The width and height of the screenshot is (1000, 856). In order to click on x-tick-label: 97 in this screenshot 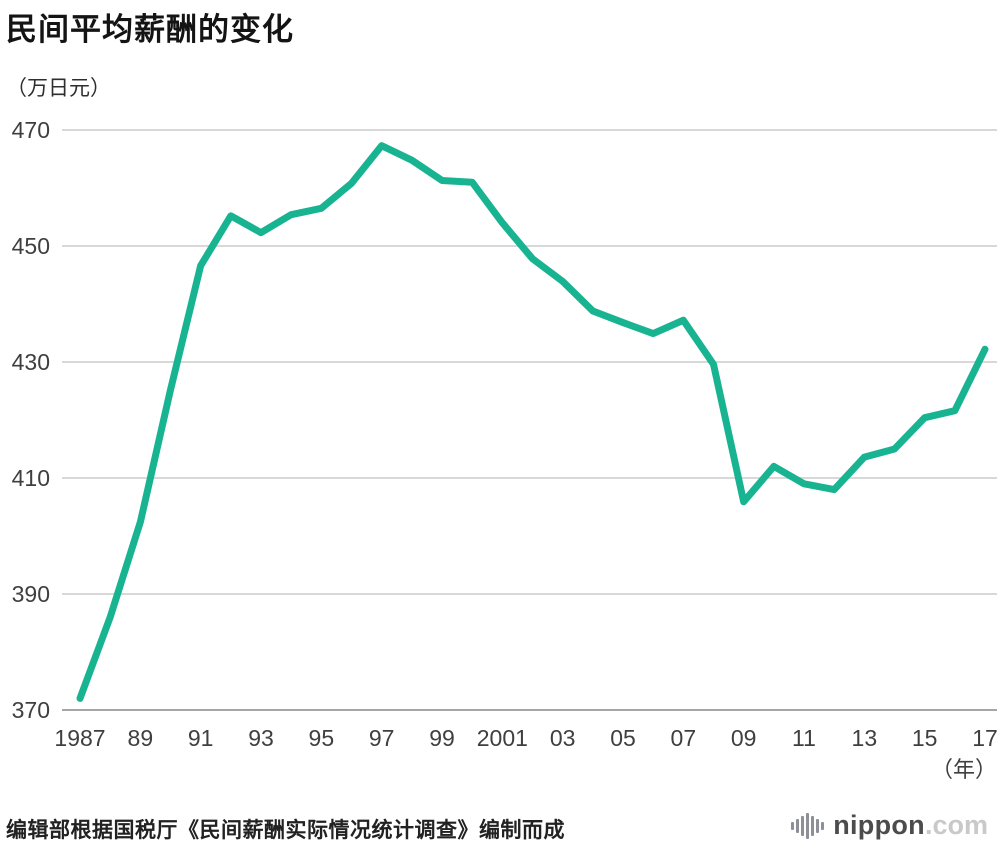, I will do `click(382, 738)`.